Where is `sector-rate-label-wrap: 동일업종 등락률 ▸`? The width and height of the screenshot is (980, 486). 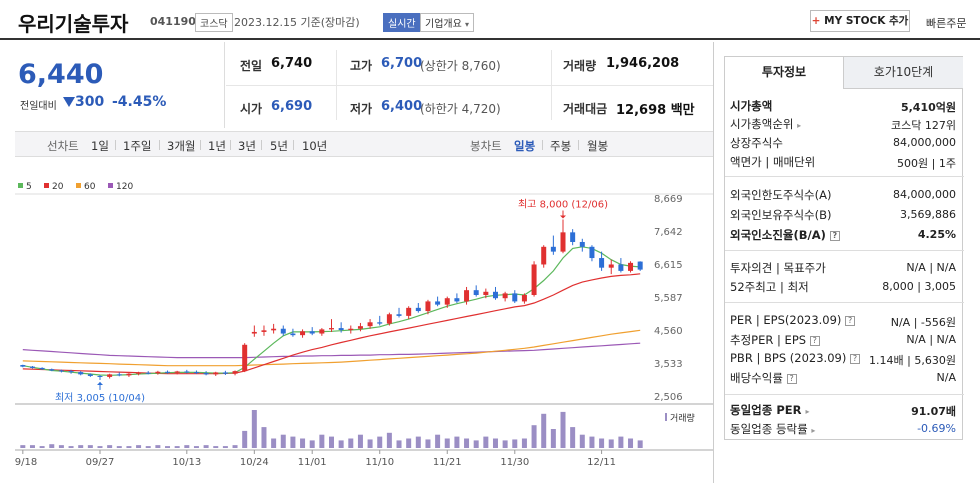
sector-rate-label-wrap: 동일업종 등락률 ▸ is located at coordinates (772, 429).